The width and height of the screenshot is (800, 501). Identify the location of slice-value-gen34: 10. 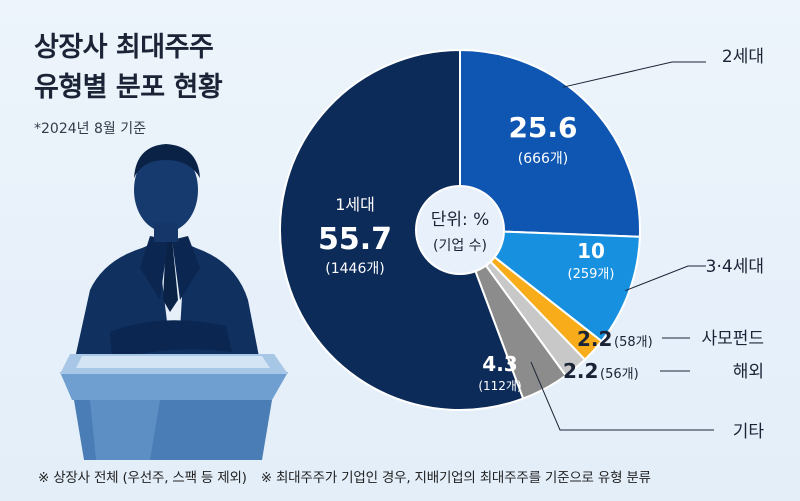
(591, 251).